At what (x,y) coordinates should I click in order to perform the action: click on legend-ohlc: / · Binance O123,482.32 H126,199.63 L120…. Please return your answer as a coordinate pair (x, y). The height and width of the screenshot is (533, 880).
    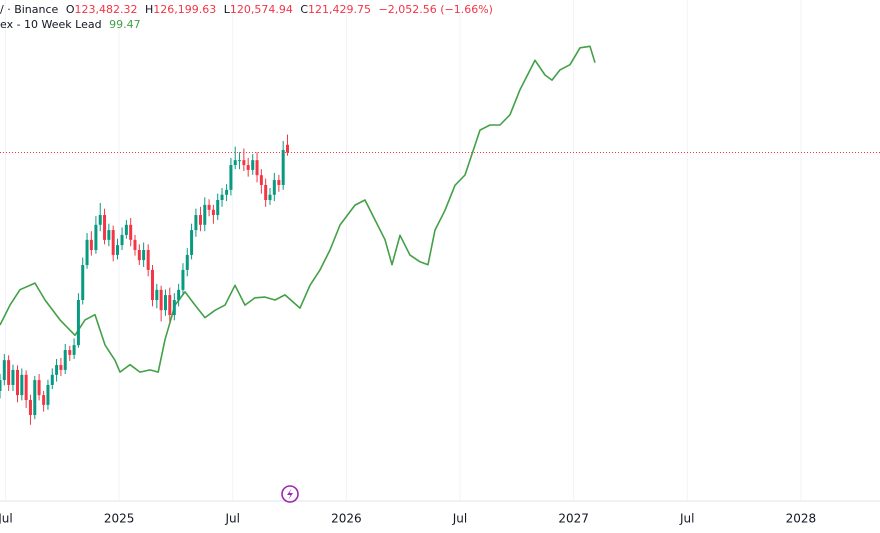
    Looking at the image, I should click on (248, 9).